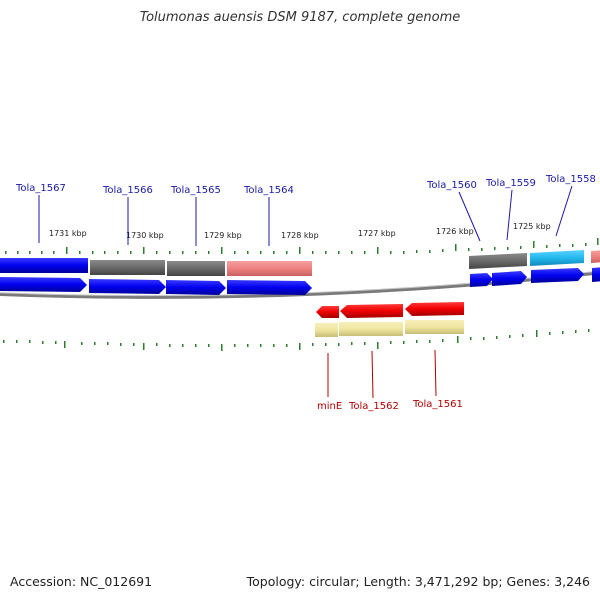 This screenshot has height=600, width=600. What do you see at coordinates (81, 581) in the screenshot?
I see `accession-text: Accession: NC_012691` at bounding box center [81, 581].